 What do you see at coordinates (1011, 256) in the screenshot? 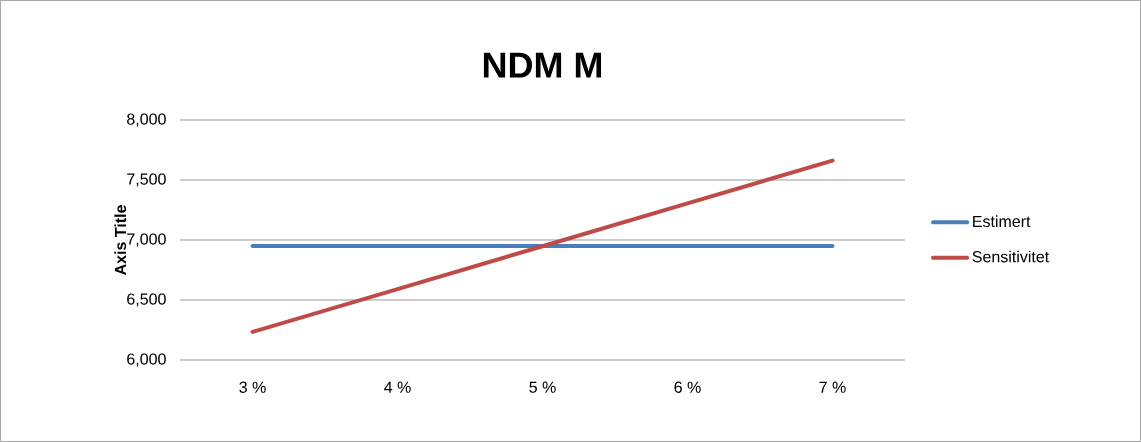
I see `legend-label: Sensitivitet` at bounding box center [1011, 256].